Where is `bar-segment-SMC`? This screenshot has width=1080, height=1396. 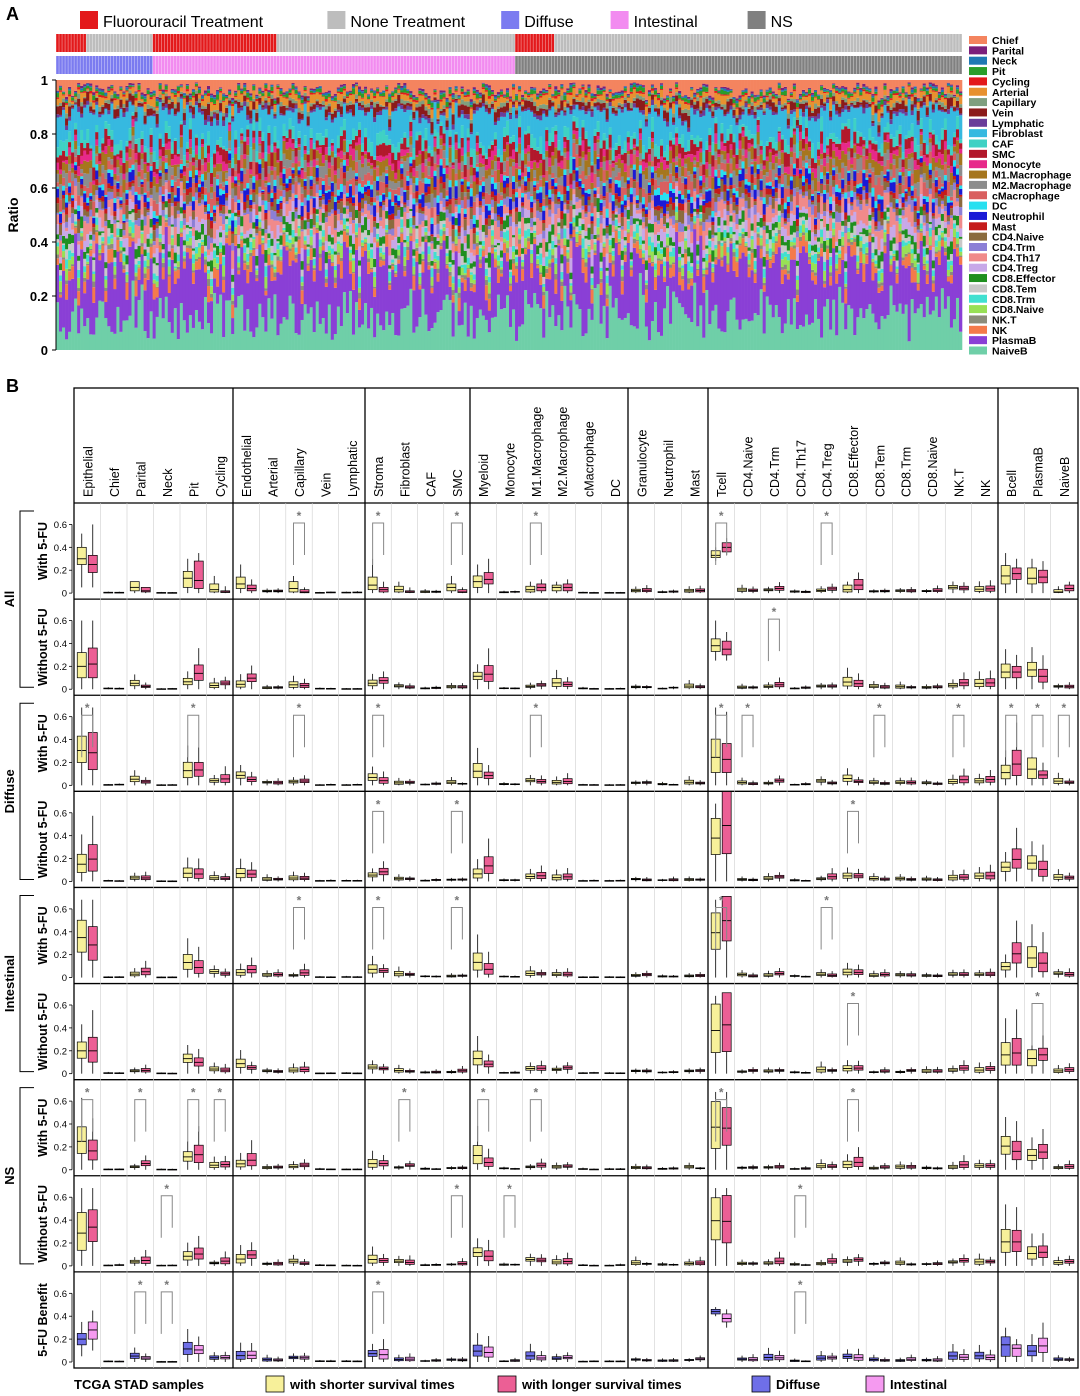 bar-segment-SMC is located at coordinates (393, 158).